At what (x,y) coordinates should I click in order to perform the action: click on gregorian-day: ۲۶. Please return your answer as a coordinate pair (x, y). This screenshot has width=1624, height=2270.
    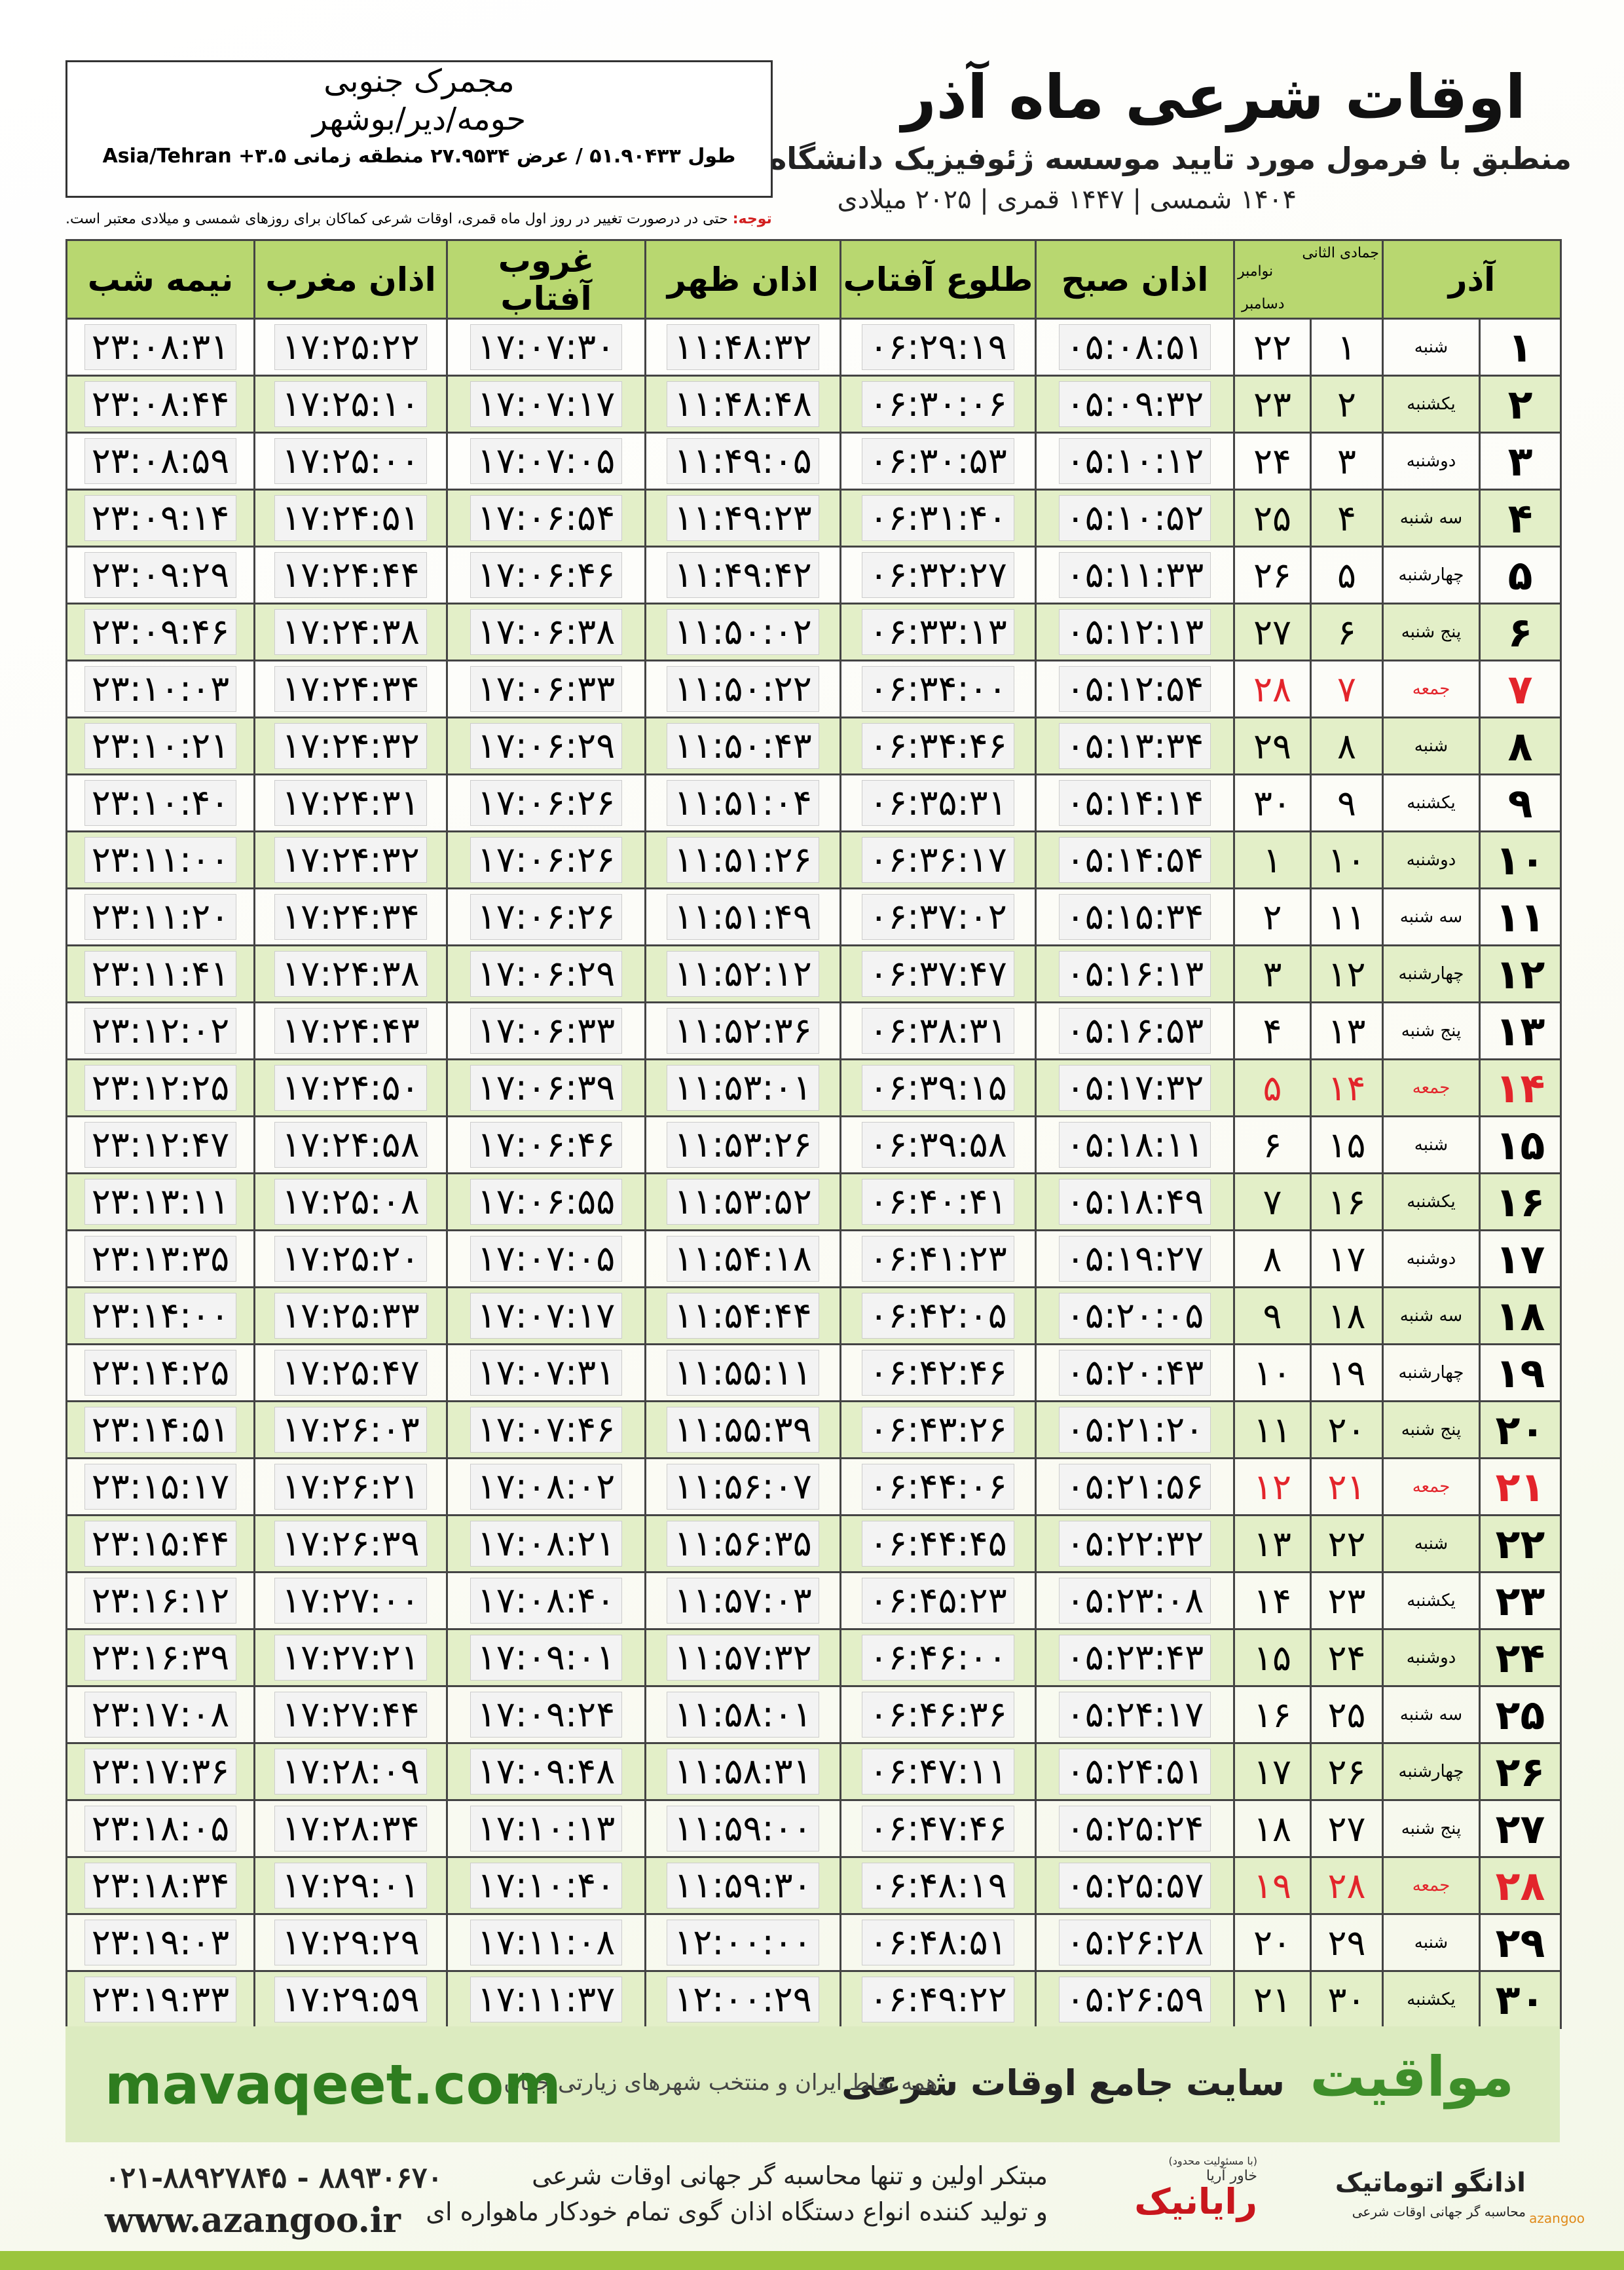
    Looking at the image, I should click on (1272, 575).